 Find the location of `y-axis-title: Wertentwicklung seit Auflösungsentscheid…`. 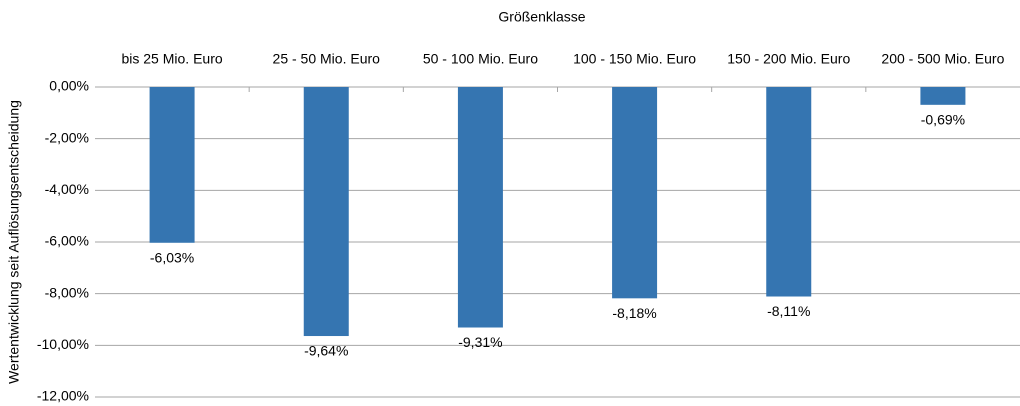

y-axis-title: Wertentwicklung seit Auflösungsentscheid… is located at coordinates (14, 242).